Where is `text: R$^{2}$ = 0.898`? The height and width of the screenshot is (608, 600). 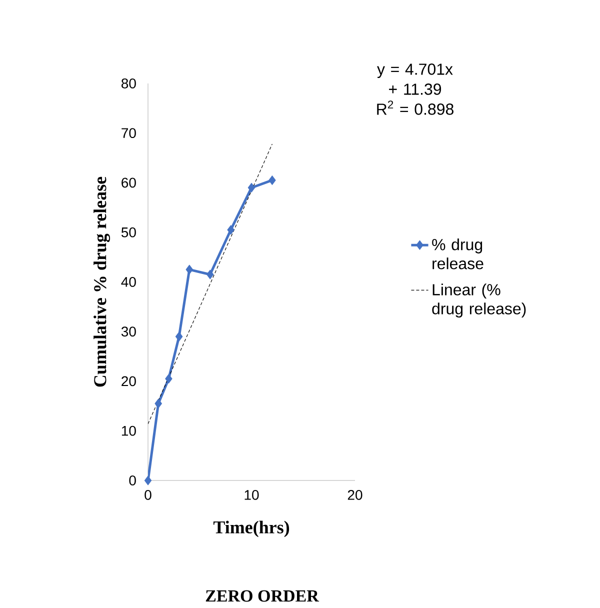
text: R$^{2}$ = 0.898 is located at coordinates (415, 107).